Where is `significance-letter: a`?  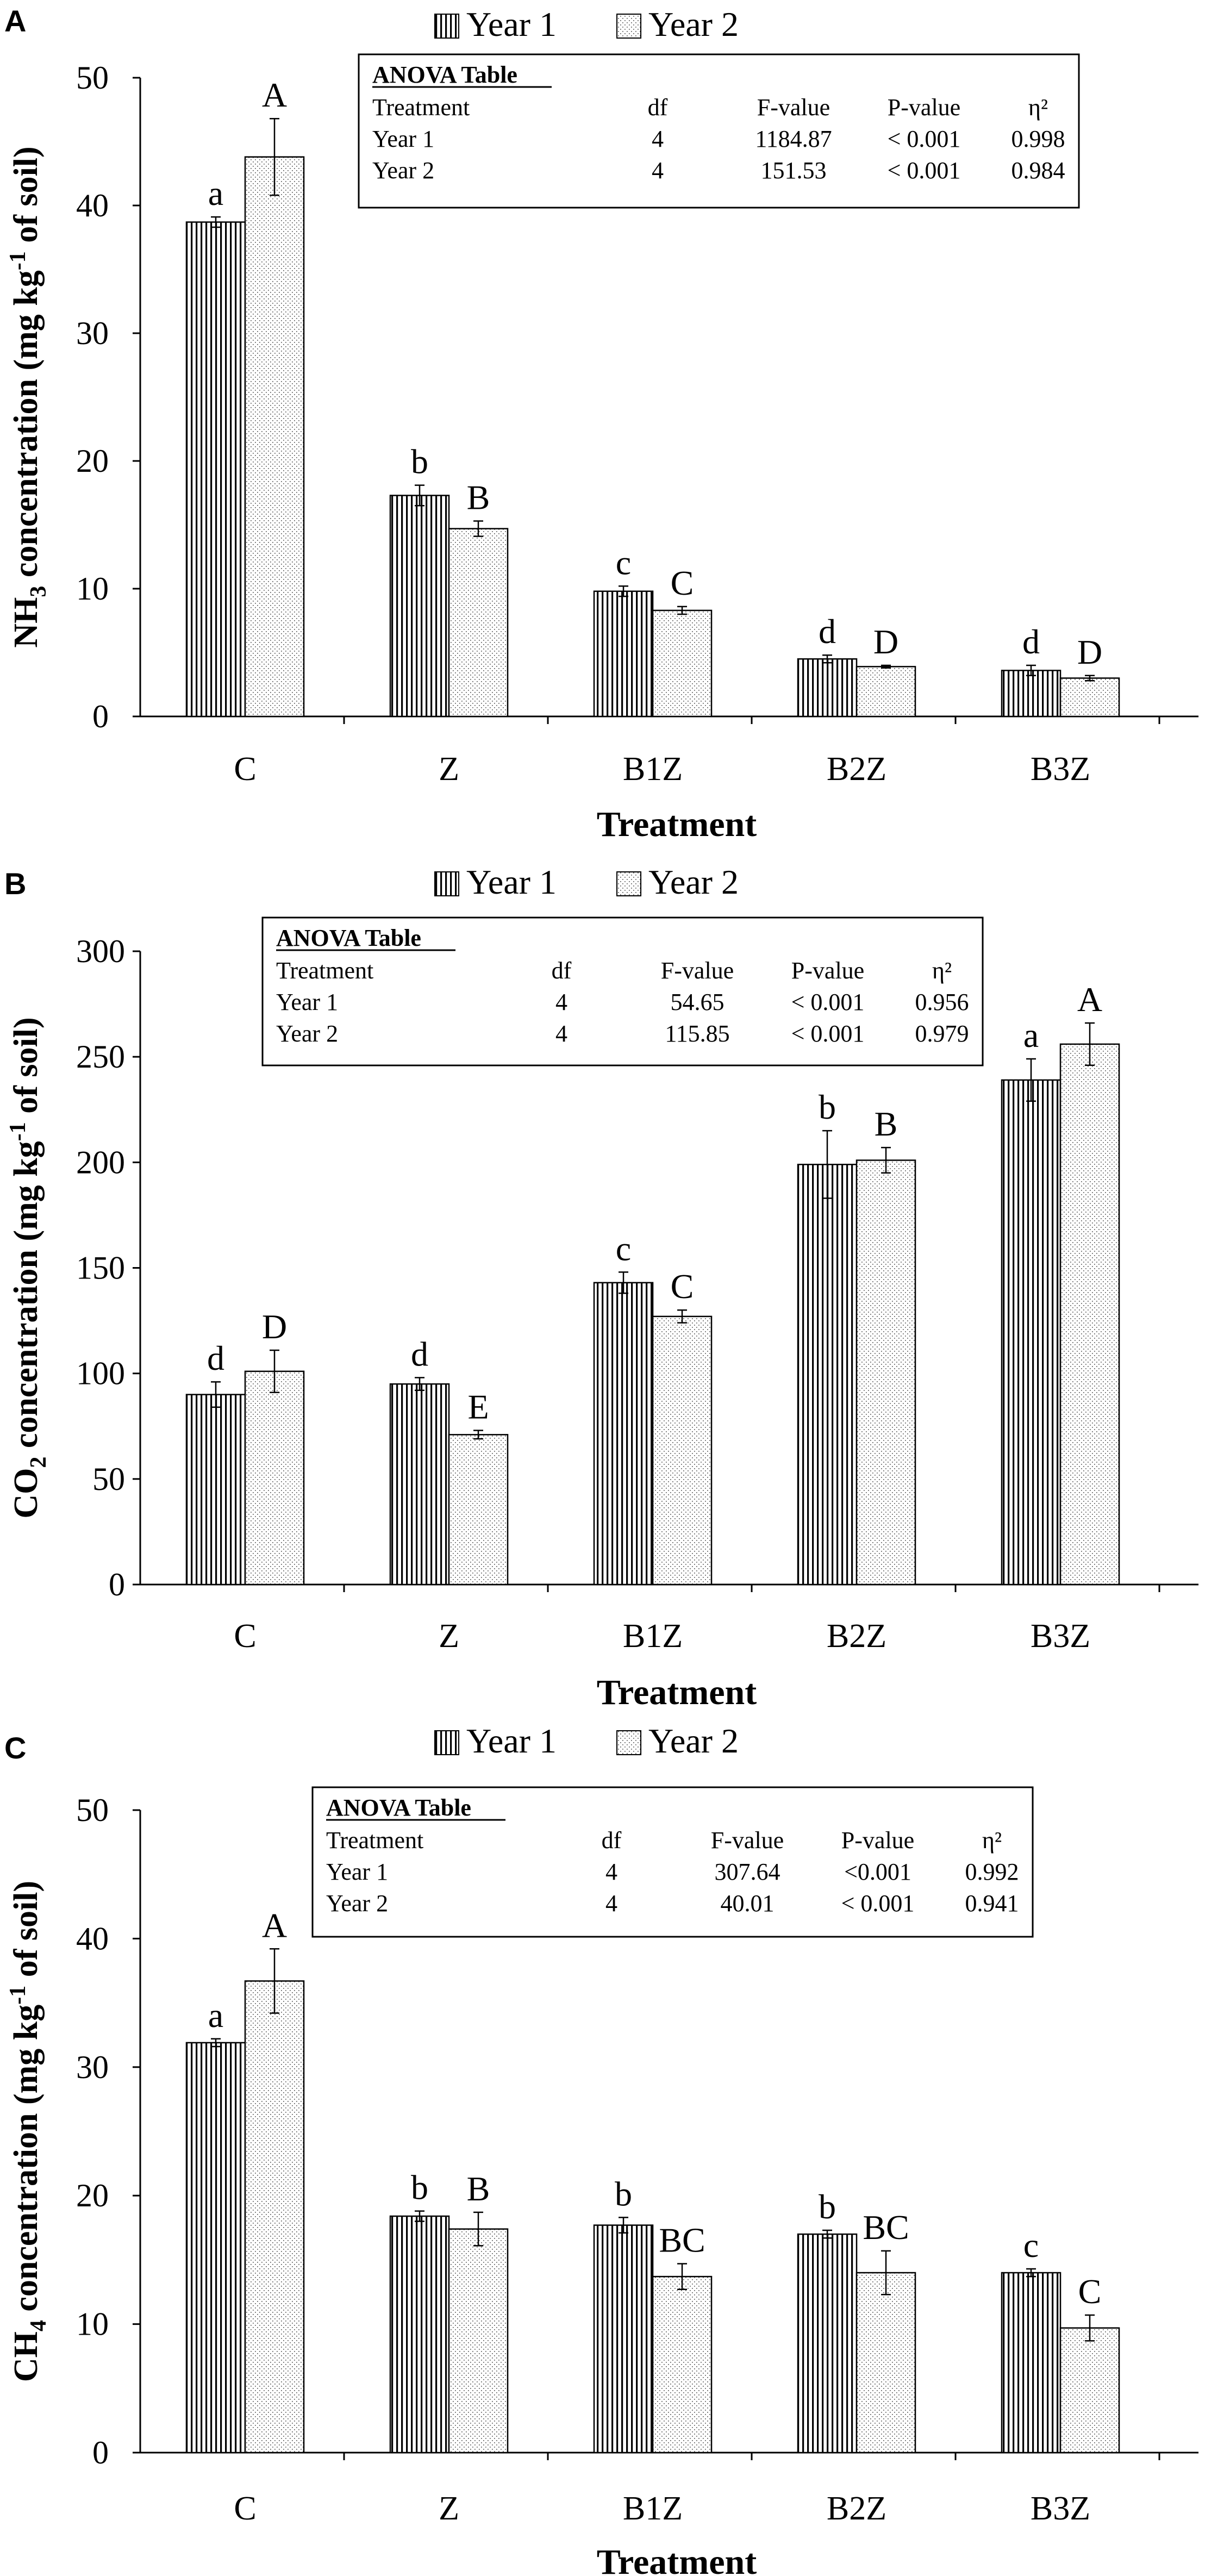
significance-letter: a is located at coordinates (1031, 1035).